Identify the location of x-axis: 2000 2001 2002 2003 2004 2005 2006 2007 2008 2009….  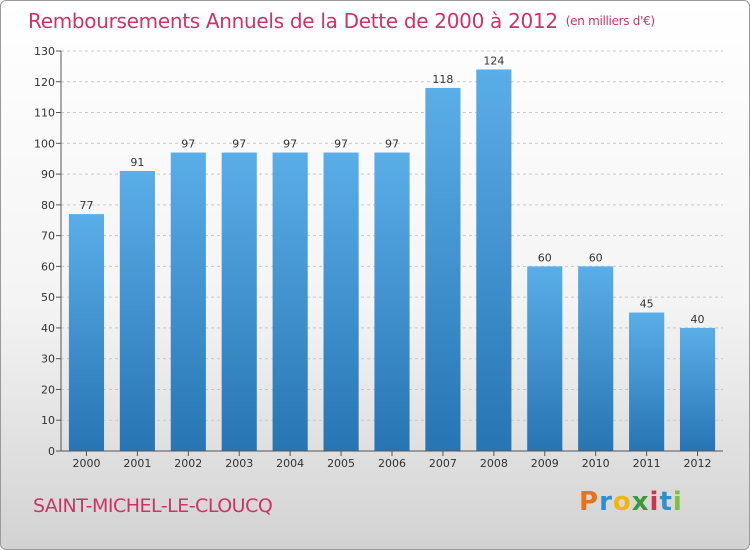
(392, 460).